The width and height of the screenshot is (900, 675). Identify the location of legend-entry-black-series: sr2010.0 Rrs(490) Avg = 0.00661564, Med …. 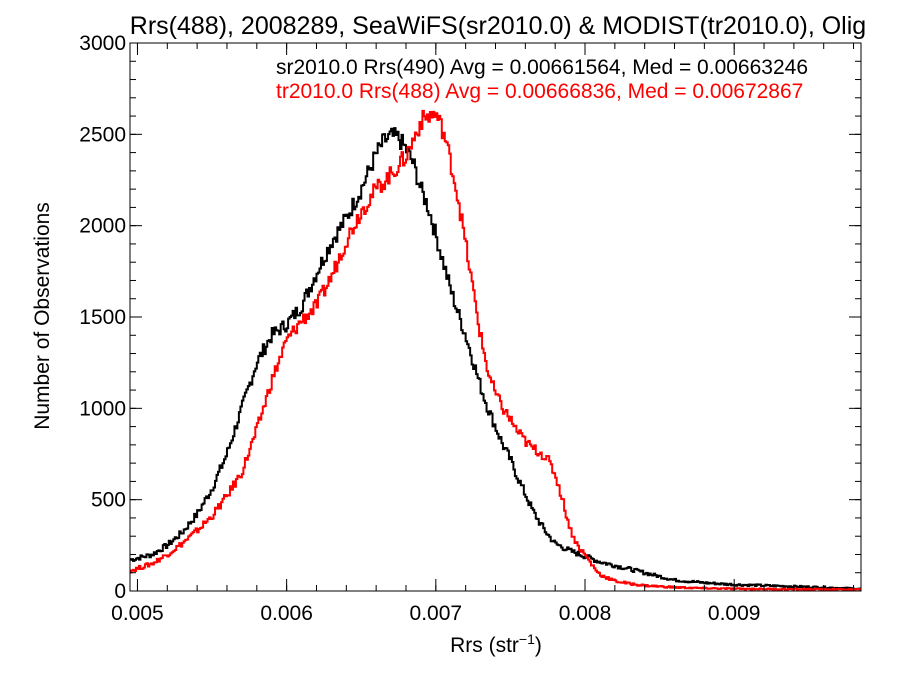
(542, 67).